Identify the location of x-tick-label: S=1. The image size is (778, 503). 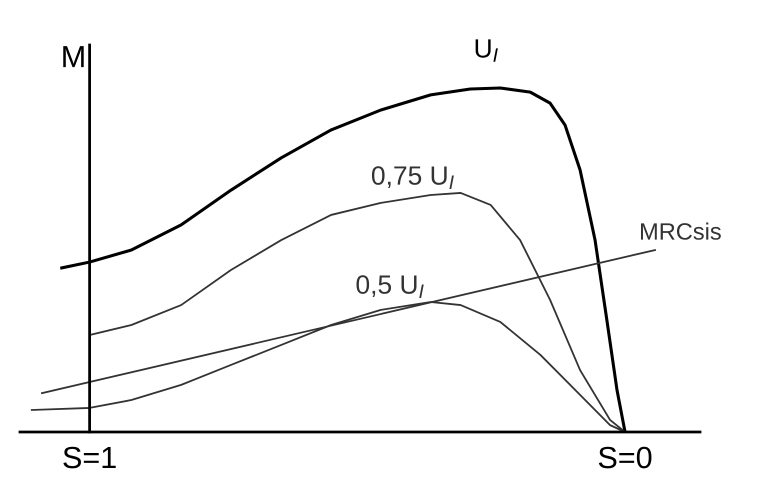
(89, 457).